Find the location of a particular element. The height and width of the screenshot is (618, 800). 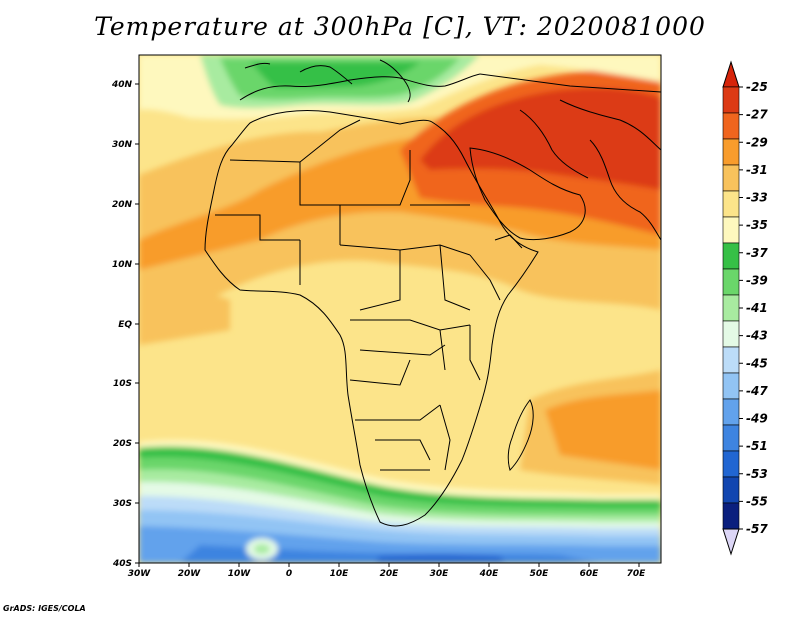

colorbar-label: -35 is located at coordinates (757, 225).